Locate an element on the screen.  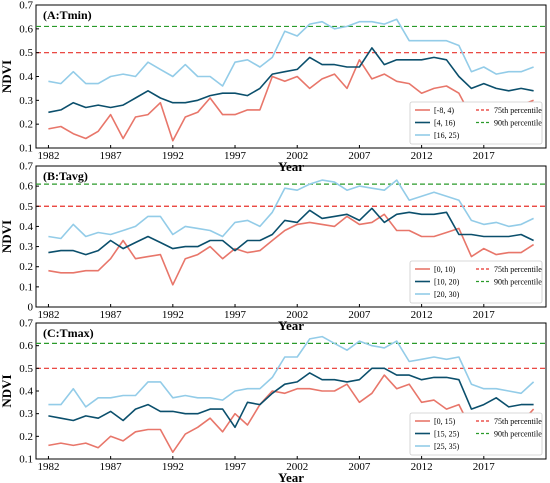
legend-label-series-3: [20, 30) is located at coordinates (447, 294).